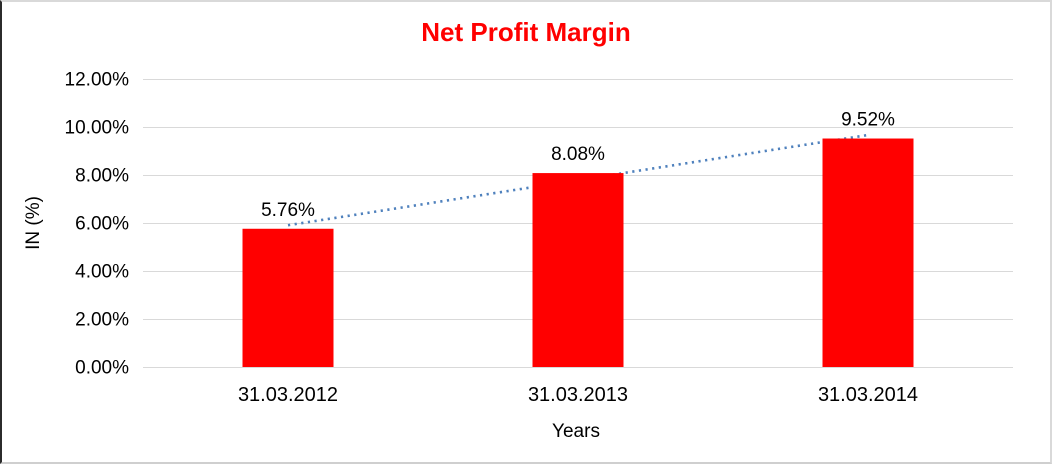  What do you see at coordinates (97, 128) in the screenshot?
I see `y-tick-label: 10.00%` at bounding box center [97, 128].